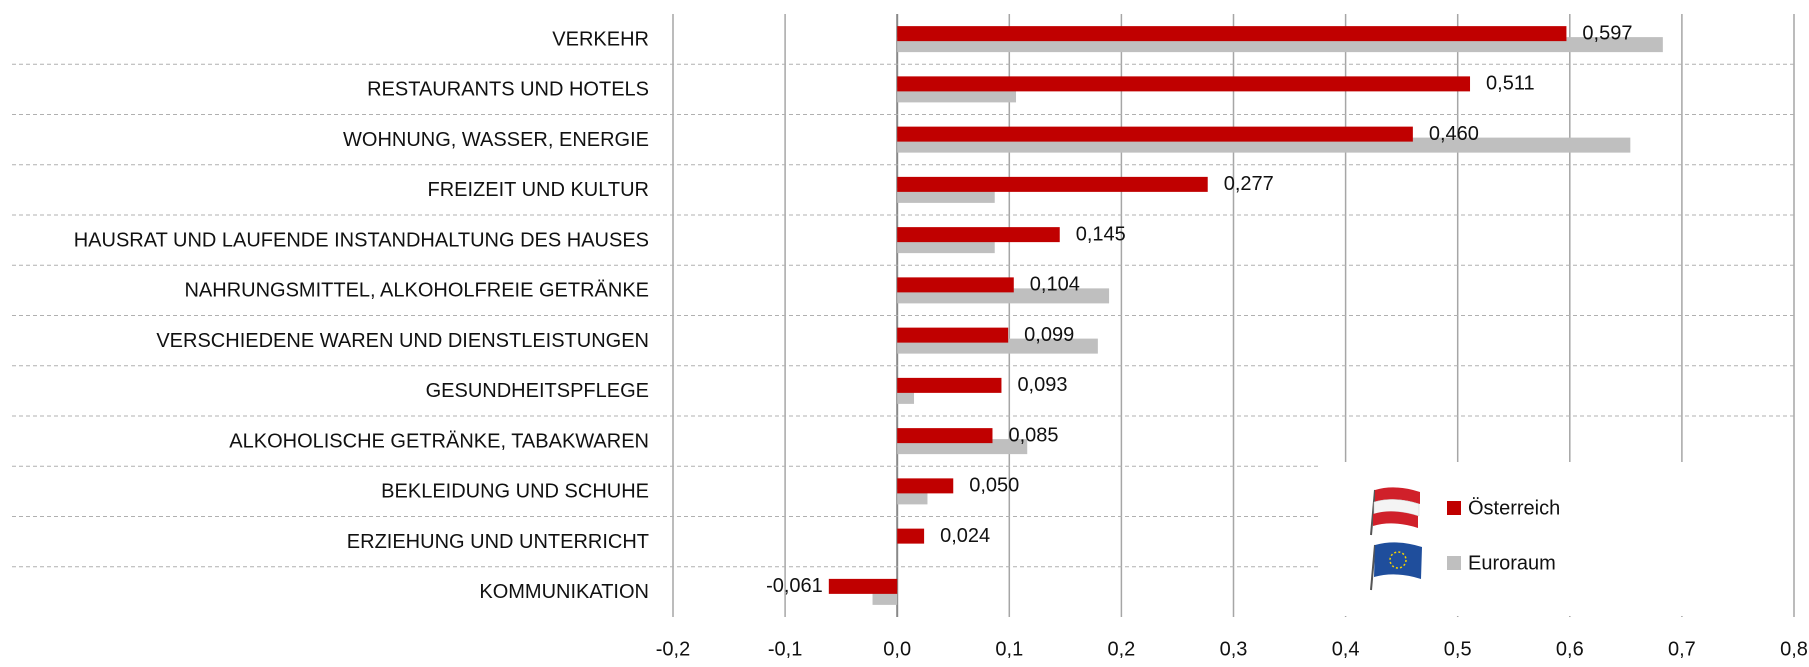 Image resolution: width=1809 pixels, height=667 pixels. What do you see at coordinates (994, 486) in the screenshot?
I see `value-label: 0,050` at bounding box center [994, 486].